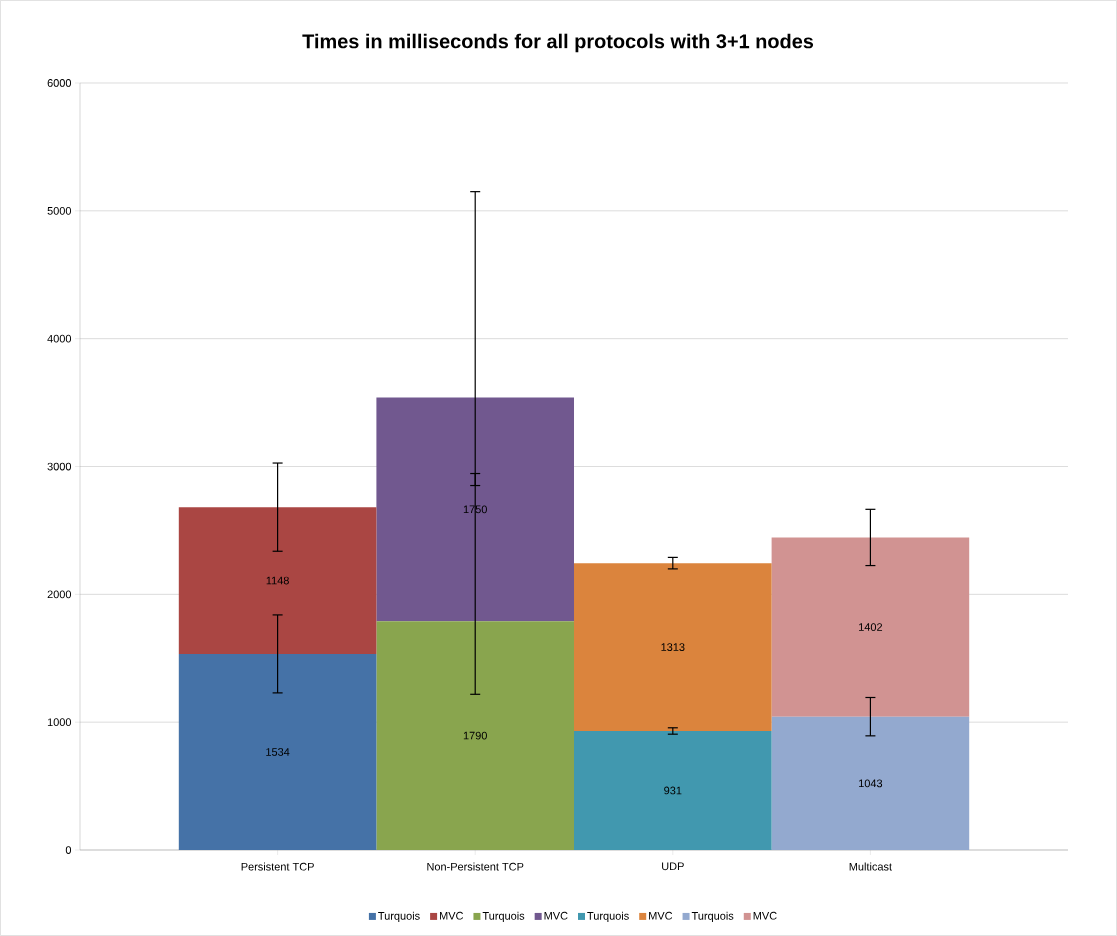 The image size is (1117, 936). Describe the element at coordinates (673, 866) in the screenshot. I see `x-tick-label: UDP` at that location.